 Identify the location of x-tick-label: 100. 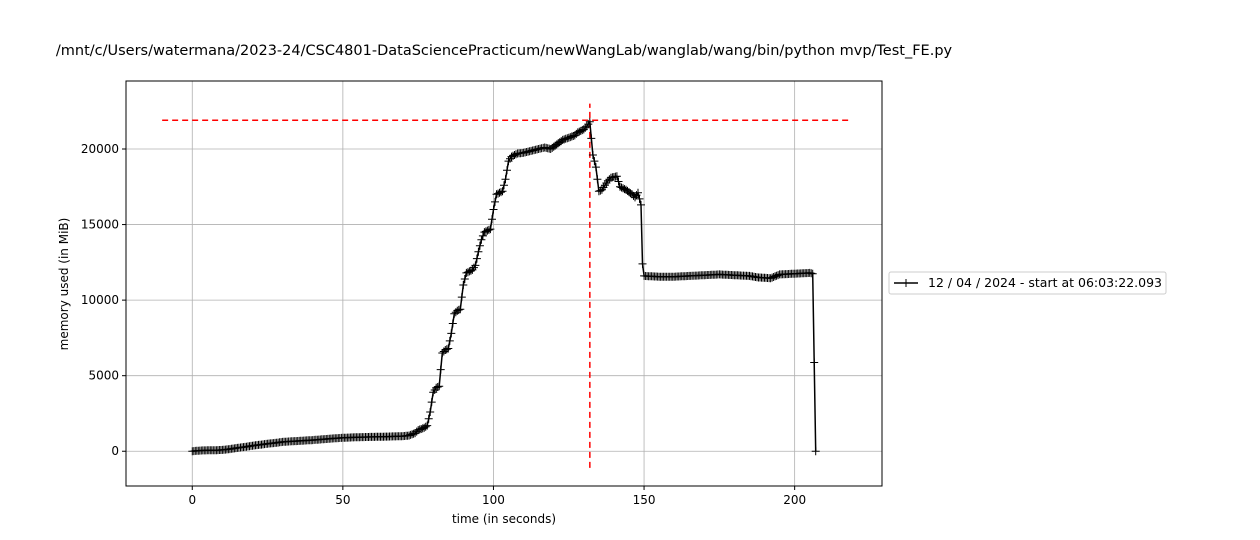
(493, 500).